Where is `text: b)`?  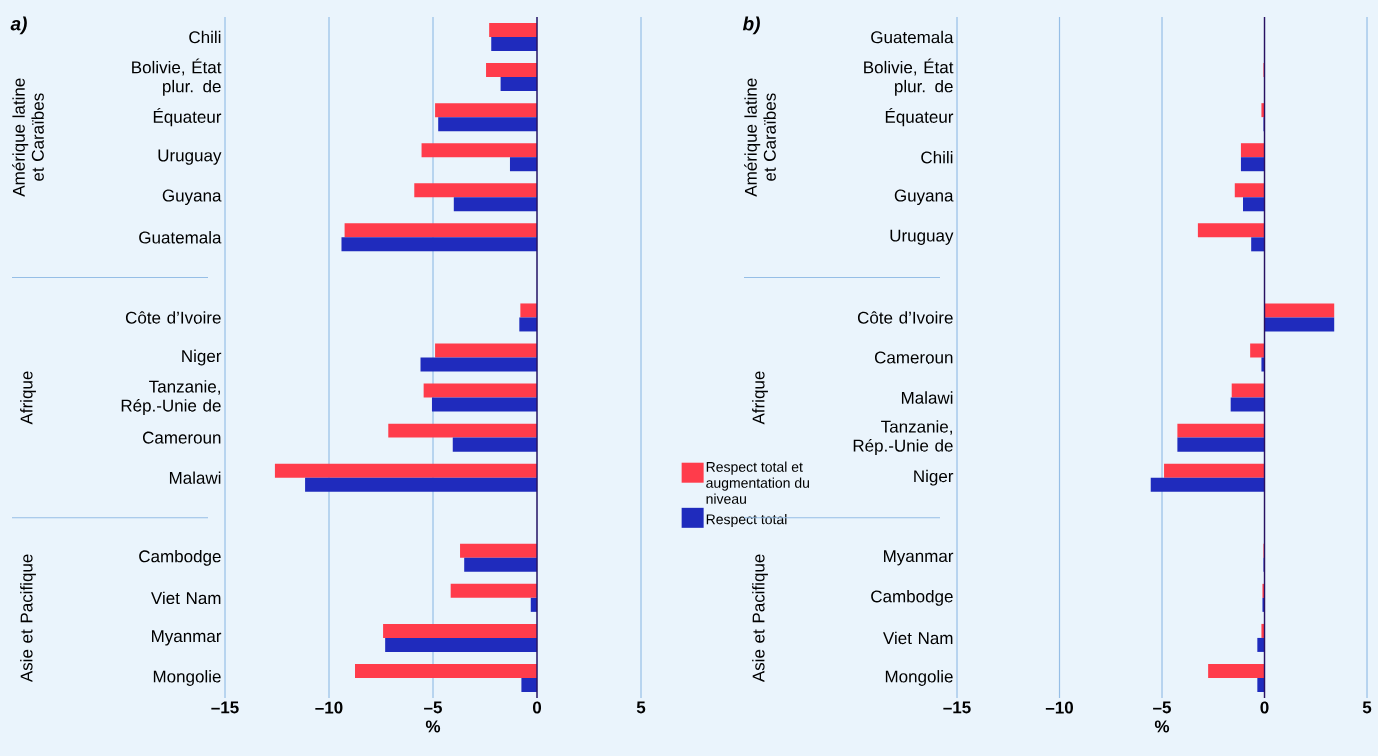 text: b) is located at coordinates (751, 25).